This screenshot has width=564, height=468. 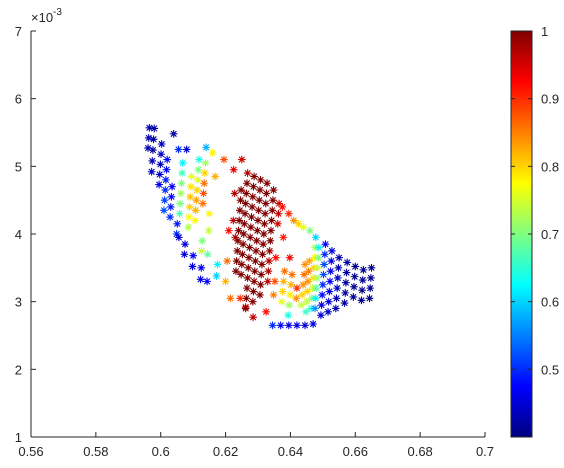 I want to click on x-tick-label: 0.62, so click(x=225, y=451).